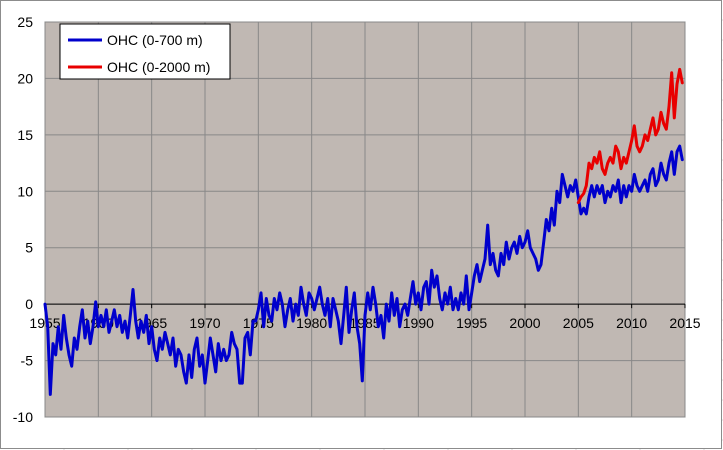  What do you see at coordinates (258, 323) in the screenshot?
I see `x-tick-label: 1975` at bounding box center [258, 323].